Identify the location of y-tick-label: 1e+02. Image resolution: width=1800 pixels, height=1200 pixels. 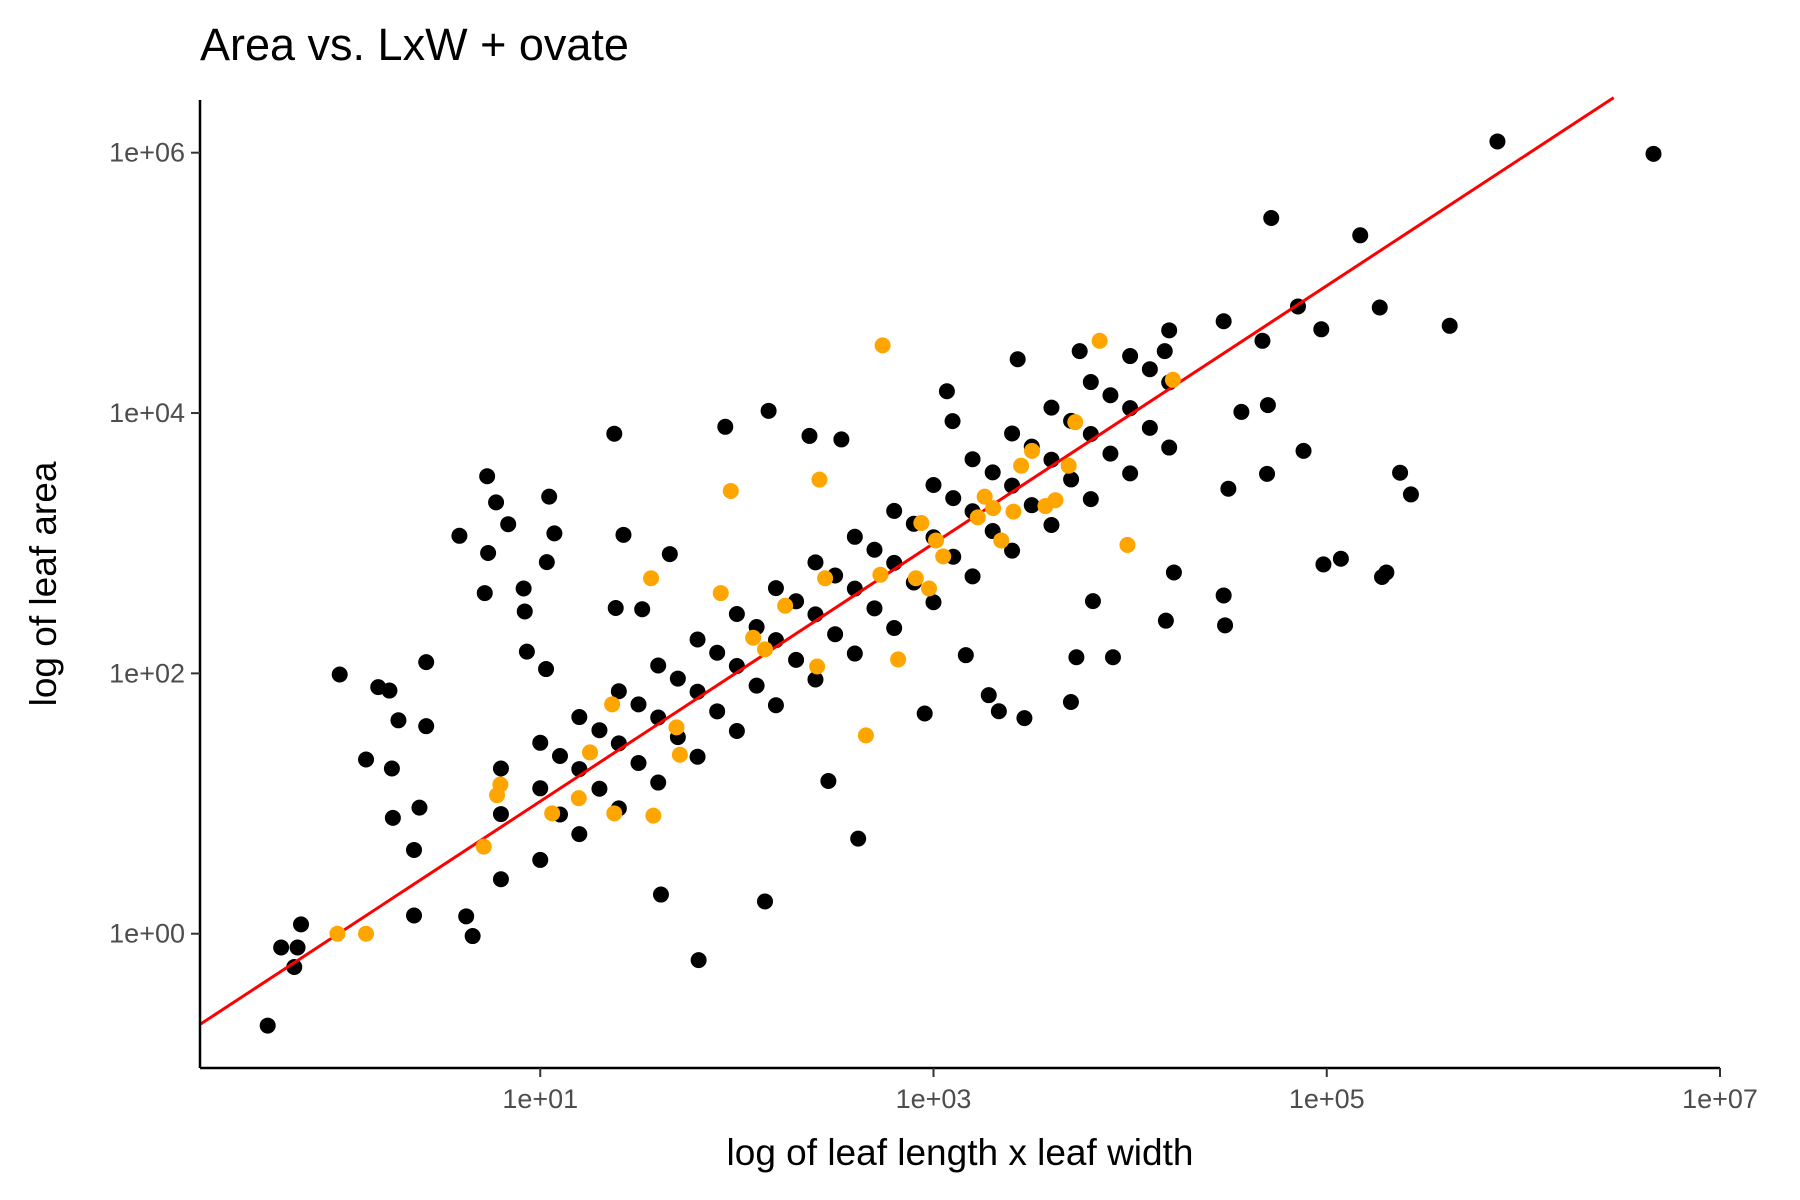
(147, 673).